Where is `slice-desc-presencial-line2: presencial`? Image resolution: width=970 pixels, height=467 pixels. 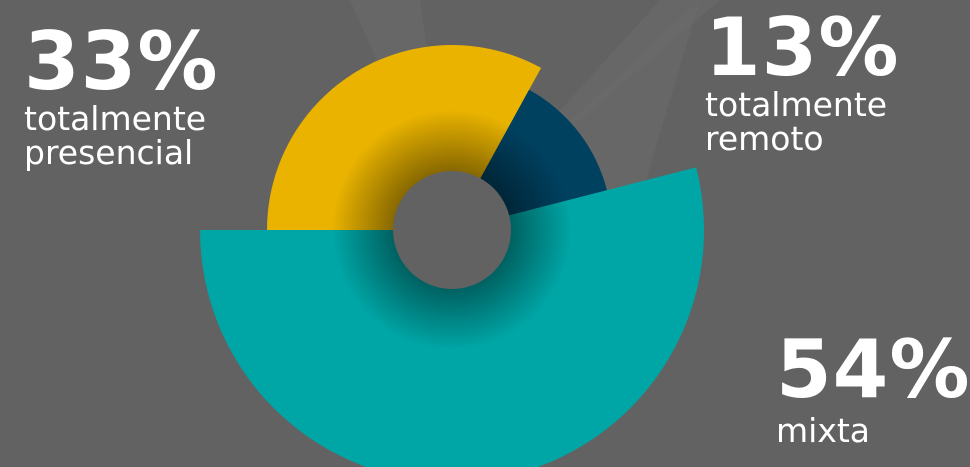 slice-desc-presencial-line2: presencial is located at coordinates (109, 152).